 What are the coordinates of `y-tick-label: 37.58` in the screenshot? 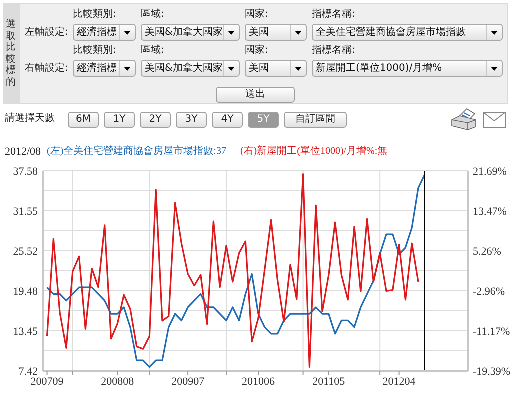 It's located at (25, 172).